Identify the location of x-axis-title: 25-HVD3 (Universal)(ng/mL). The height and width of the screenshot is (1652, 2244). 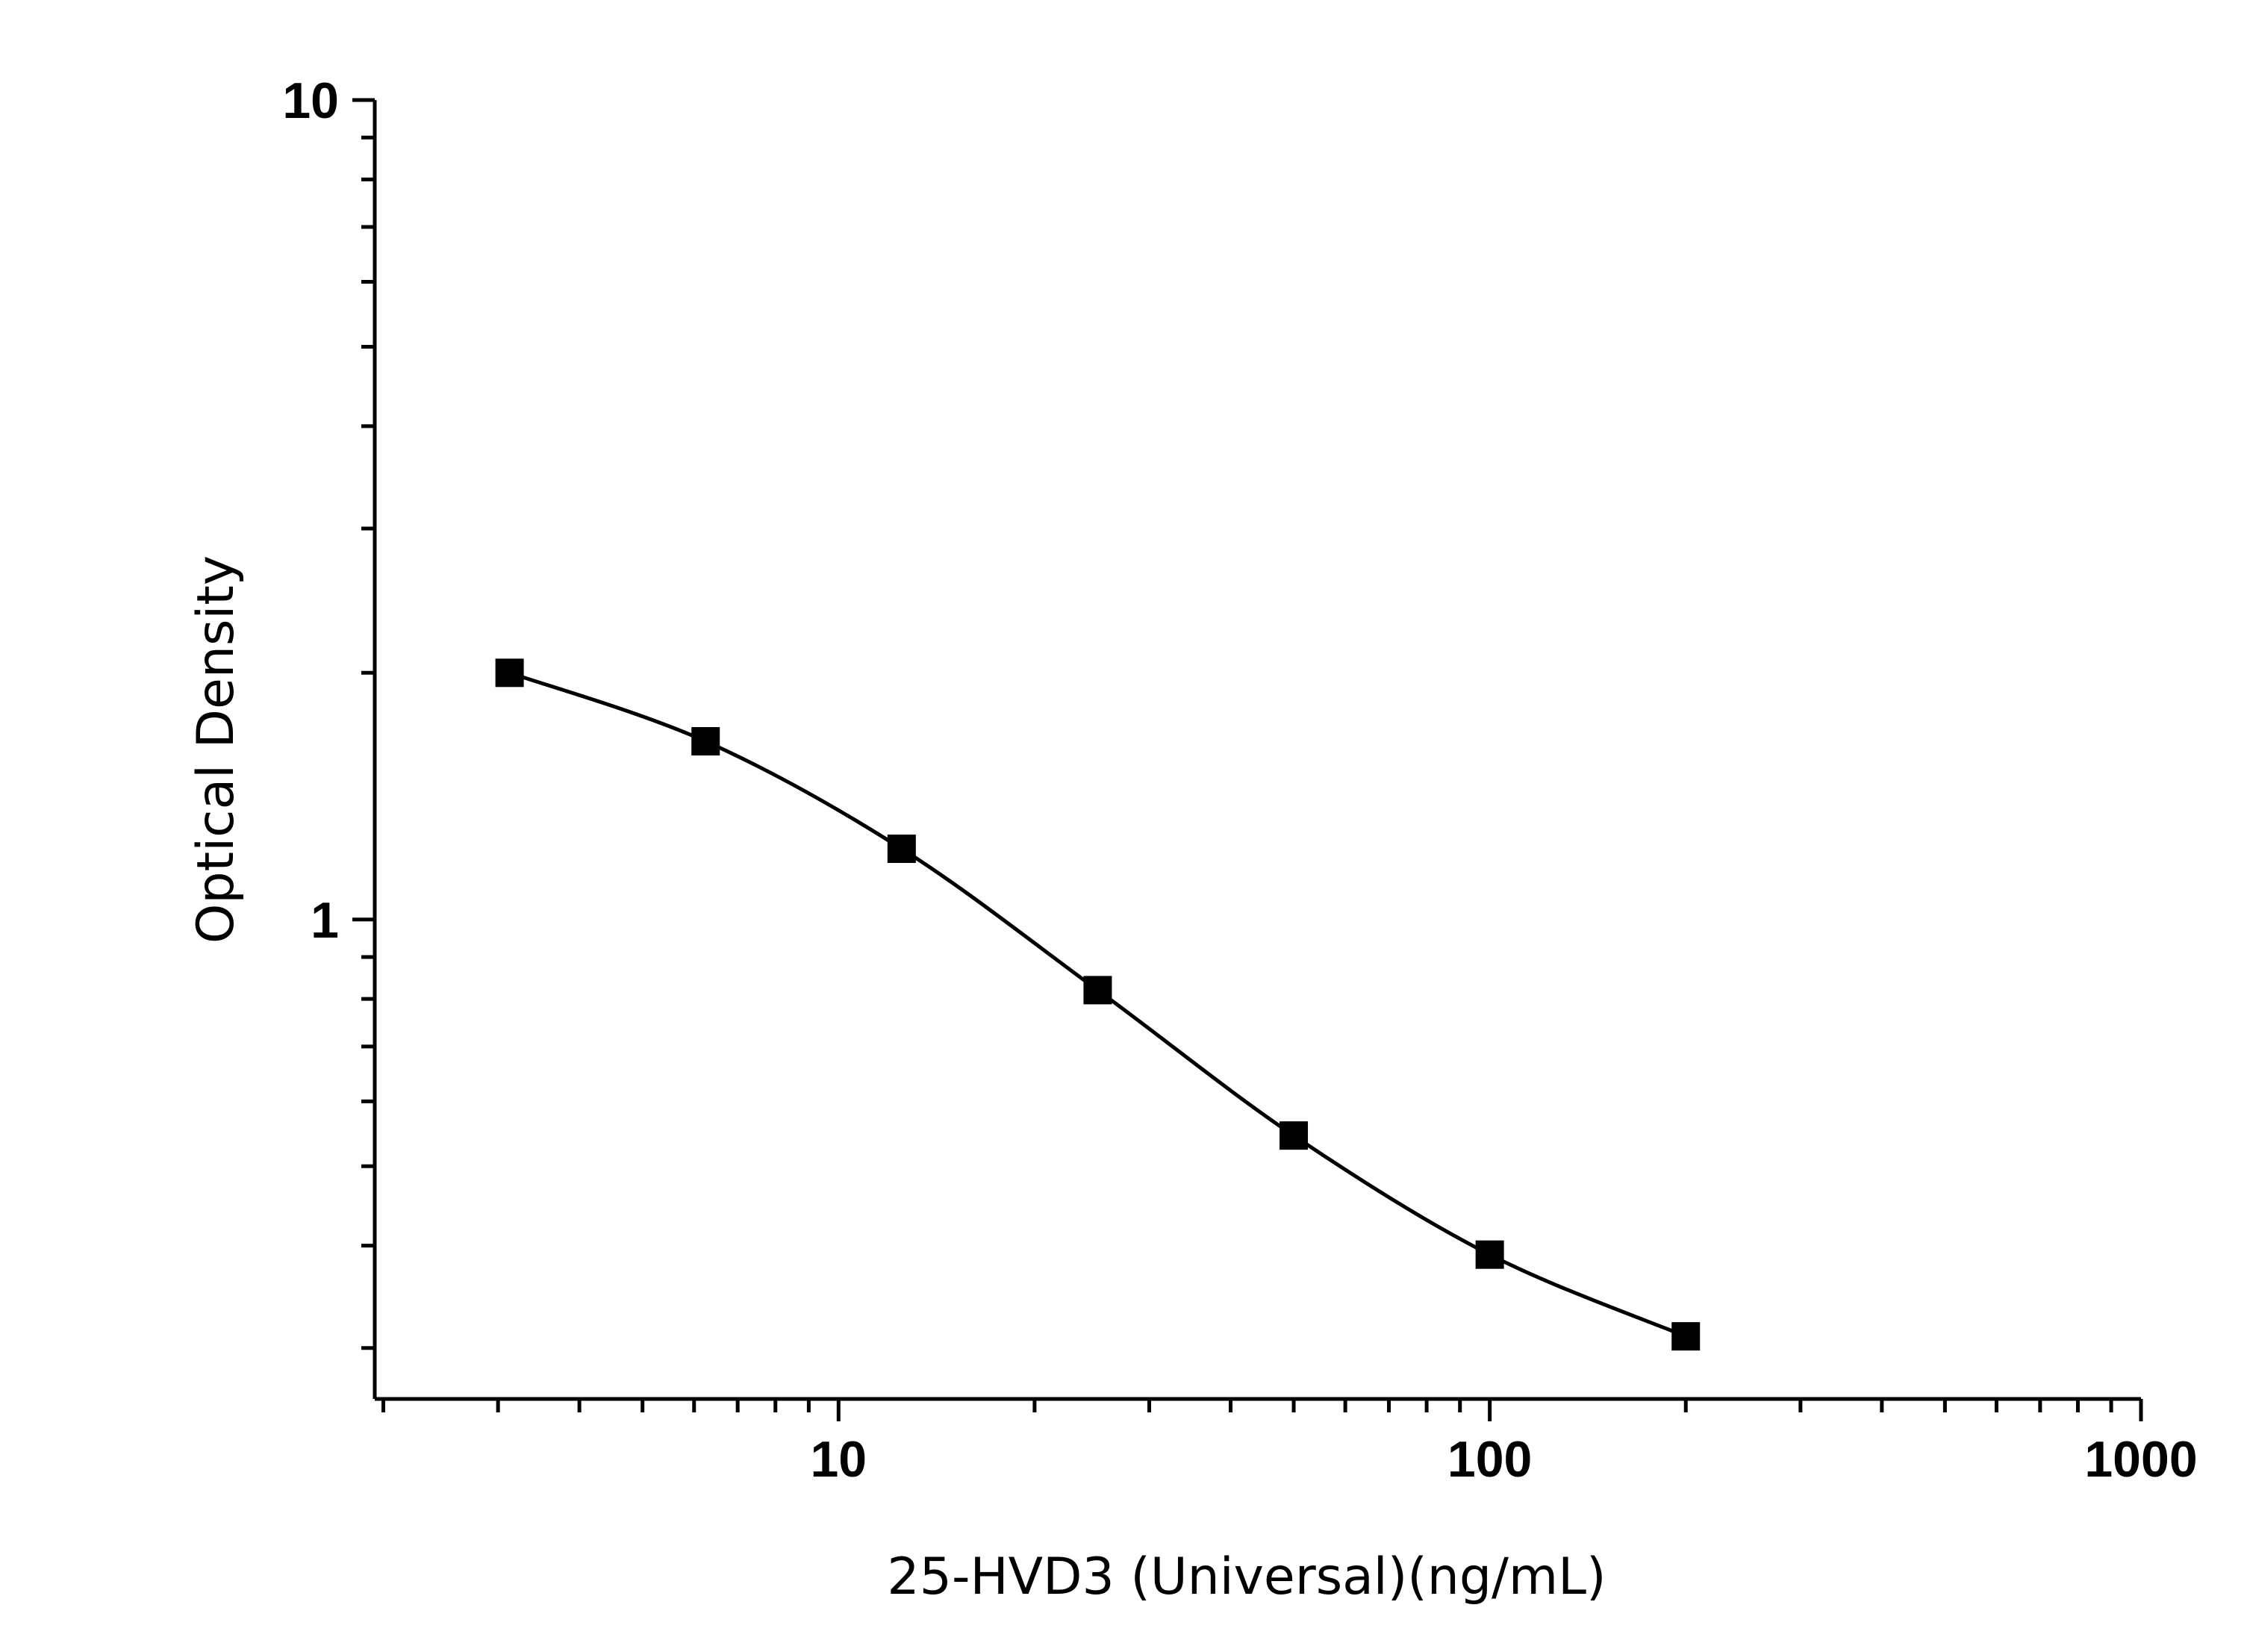
(1246, 1577).